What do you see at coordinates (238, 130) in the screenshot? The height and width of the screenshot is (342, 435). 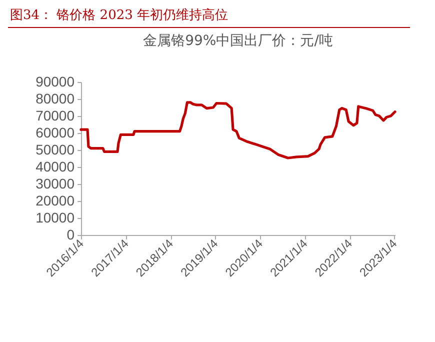 I see `line-series` at bounding box center [238, 130].